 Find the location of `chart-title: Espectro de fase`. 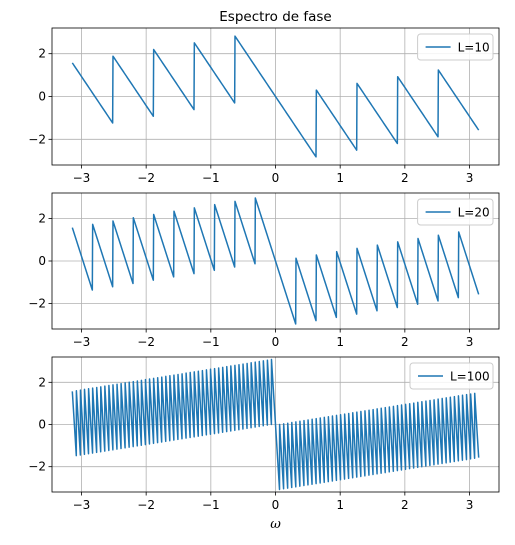

chart-title: Espectro de fase is located at coordinates (275, 17).